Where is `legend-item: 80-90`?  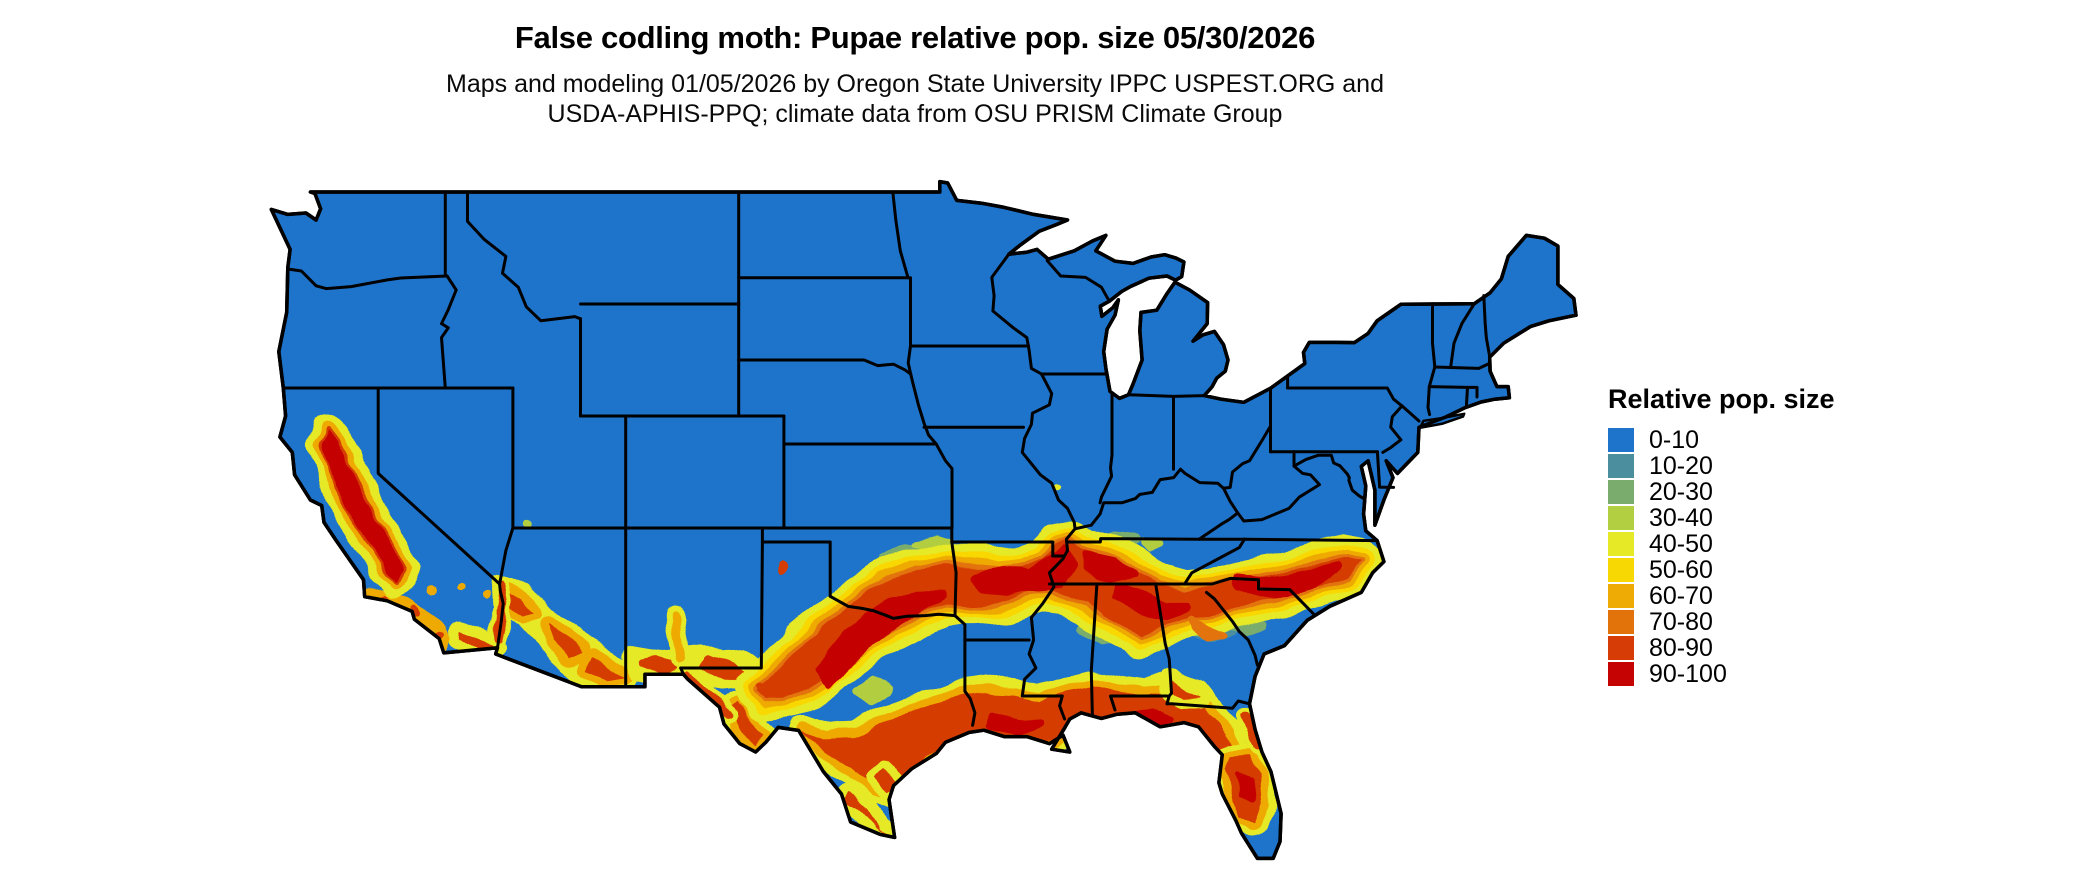
legend-item: 80-90 is located at coordinates (1721, 648).